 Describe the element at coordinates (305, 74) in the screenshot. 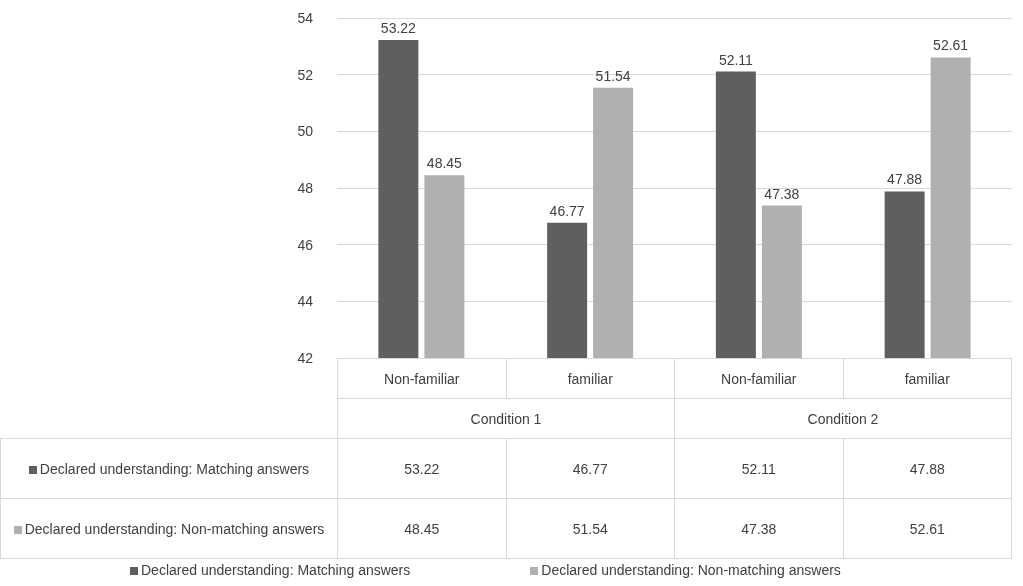

I see `y-tick-label: 52` at that location.